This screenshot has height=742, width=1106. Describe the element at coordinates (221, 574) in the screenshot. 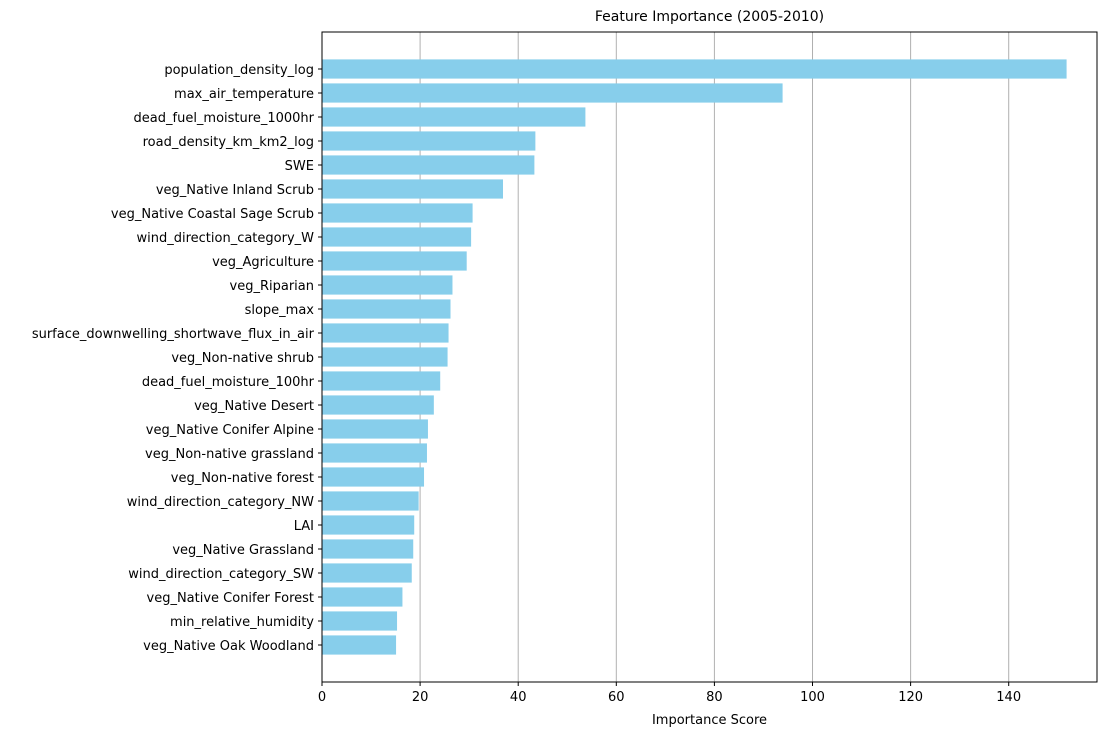

I see `y-tick-label: wind_direction_category_SW` at that location.